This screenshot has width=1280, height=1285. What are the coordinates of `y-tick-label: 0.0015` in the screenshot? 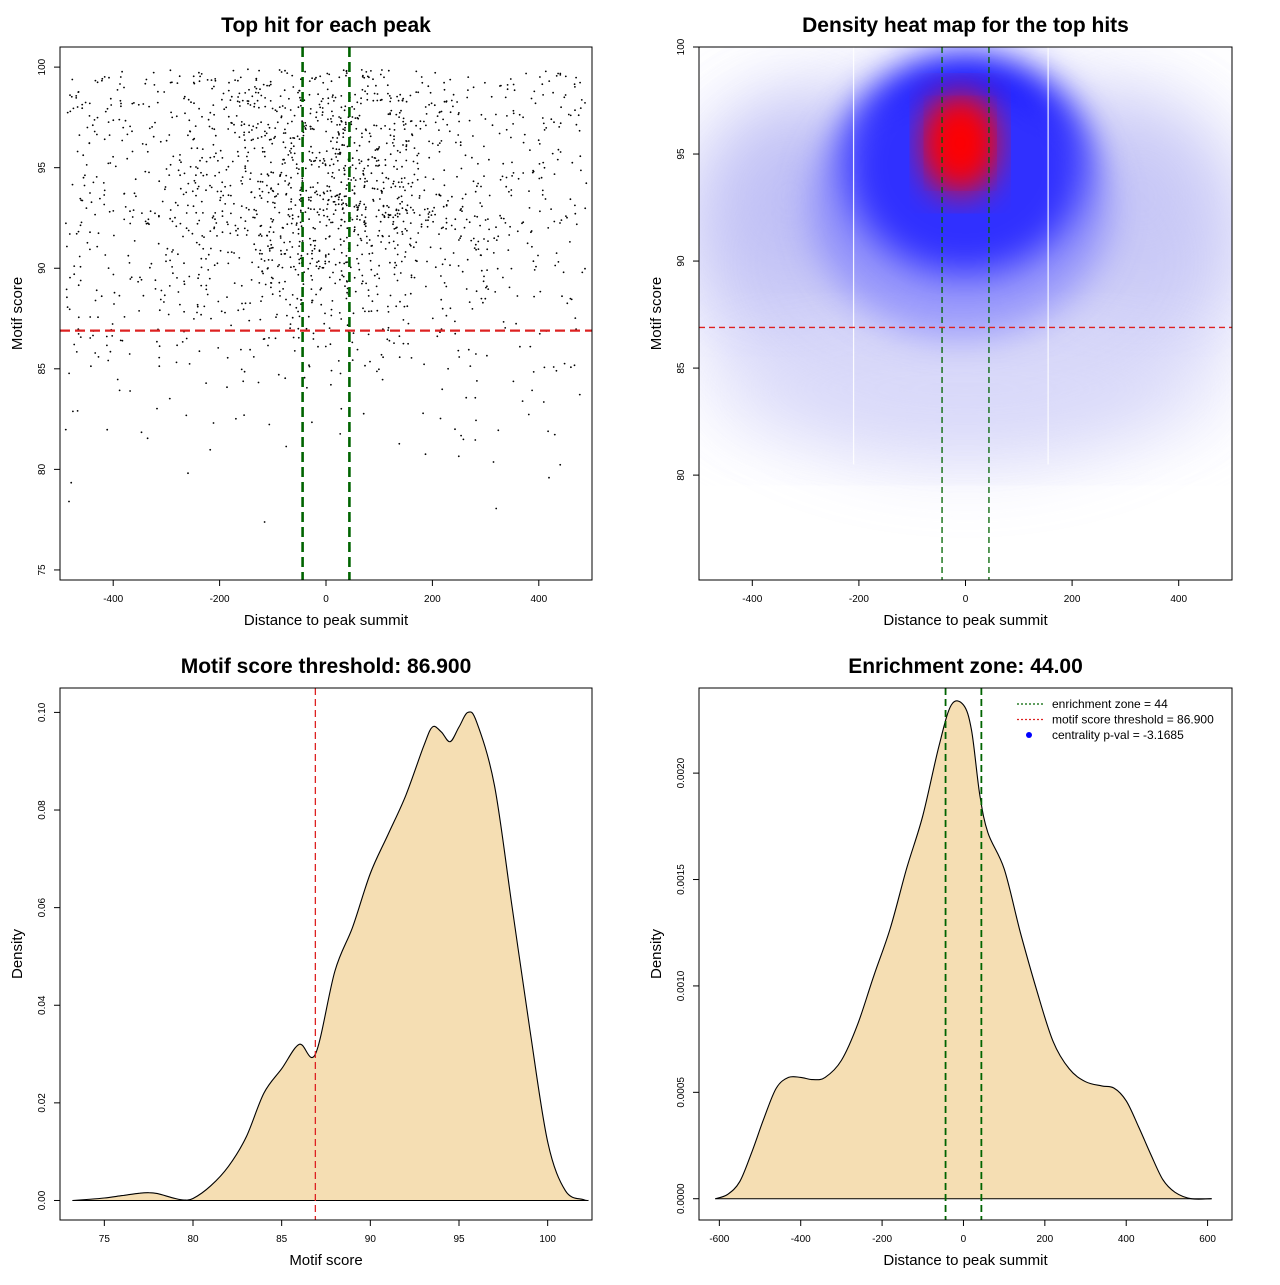 It's located at (681, 879).